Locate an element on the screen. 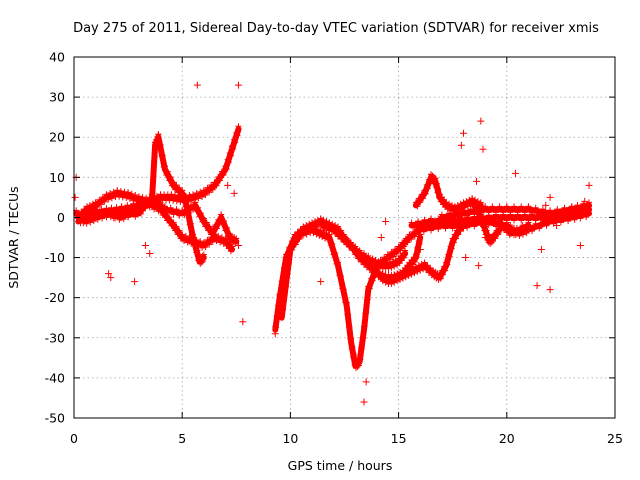 The height and width of the screenshot is (480, 640). y-tick-label: 10 is located at coordinates (57, 177).